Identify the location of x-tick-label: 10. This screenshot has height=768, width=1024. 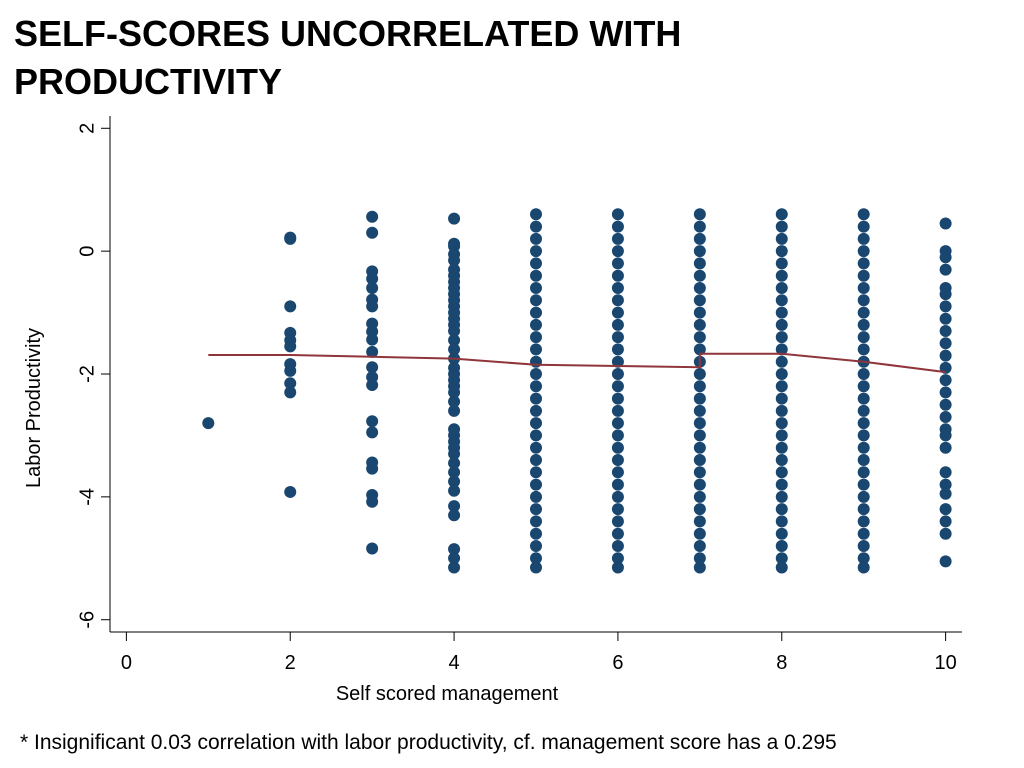
(945, 663).